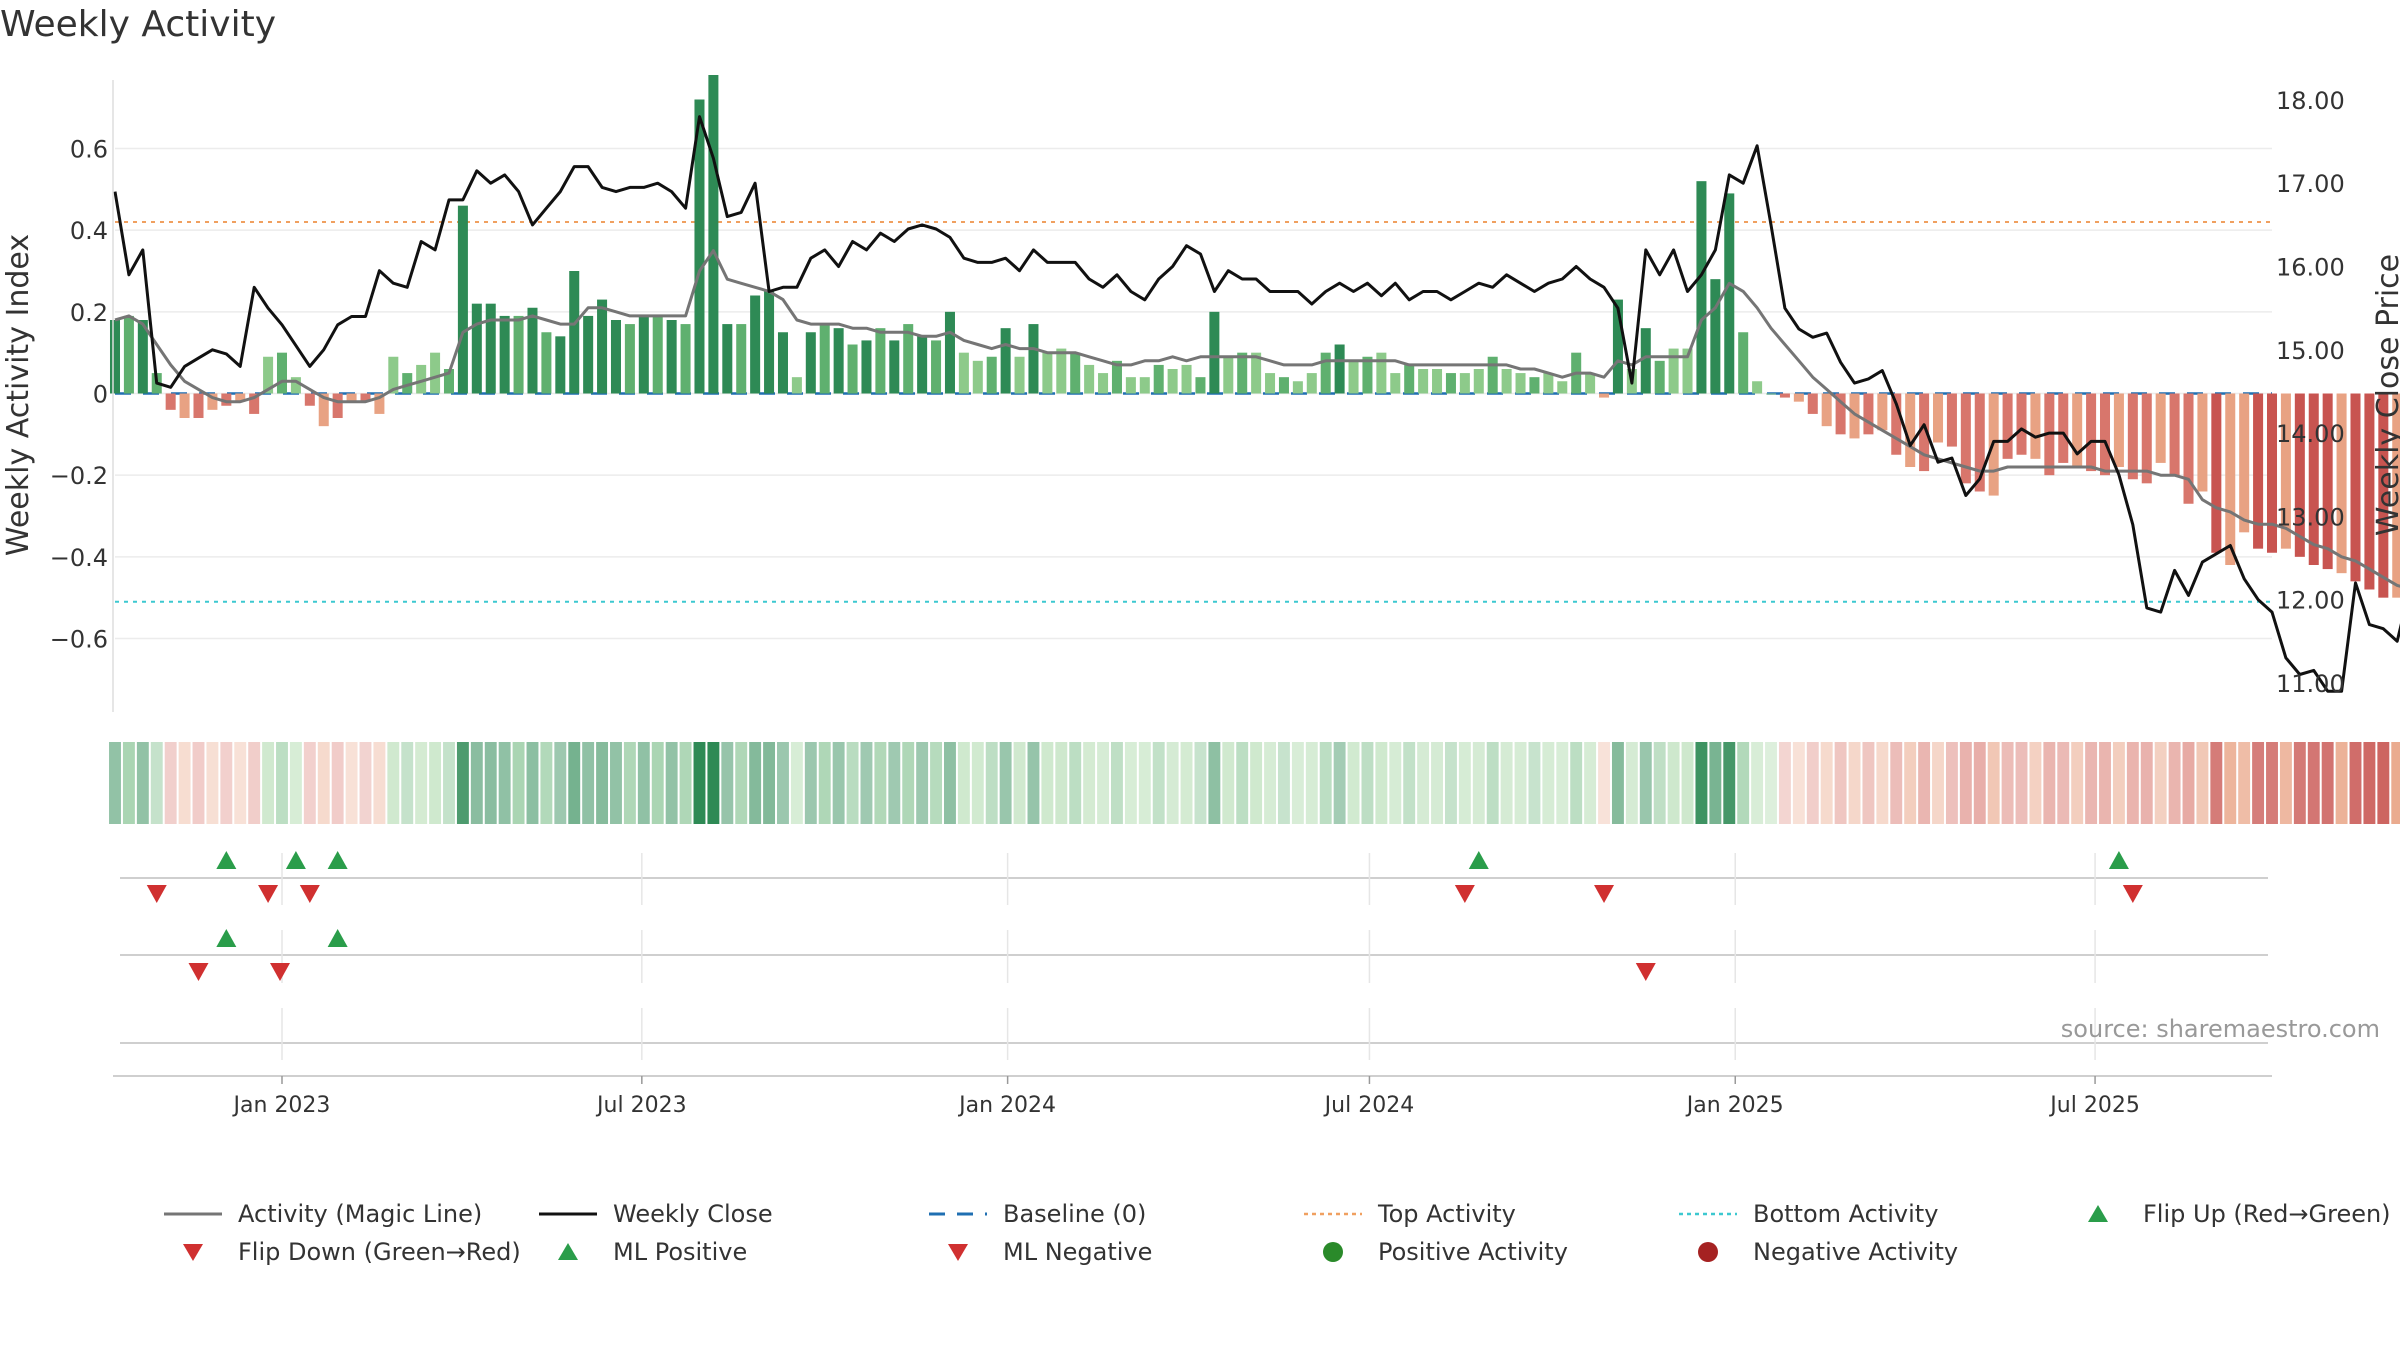 This screenshot has width=2400, height=1350. What do you see at coordinates (2310, 101) in the screenshot?
I see `right-tick-label: 18.00` at bounding box center [2310, 101].